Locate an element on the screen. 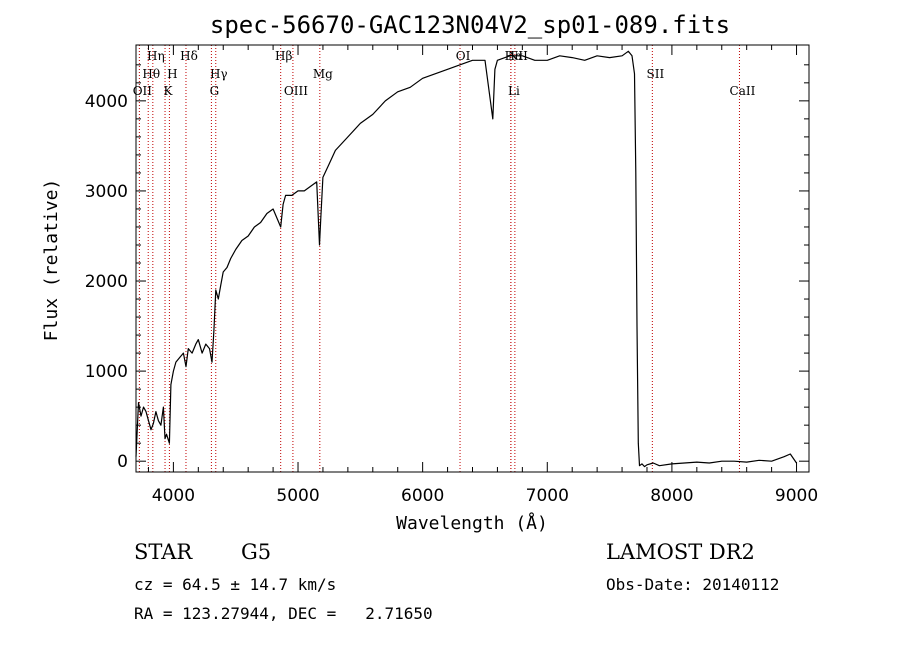 The width and height of the screenshot is (900, 649). object-subclass: G5 is located at coordinates (256, 552).